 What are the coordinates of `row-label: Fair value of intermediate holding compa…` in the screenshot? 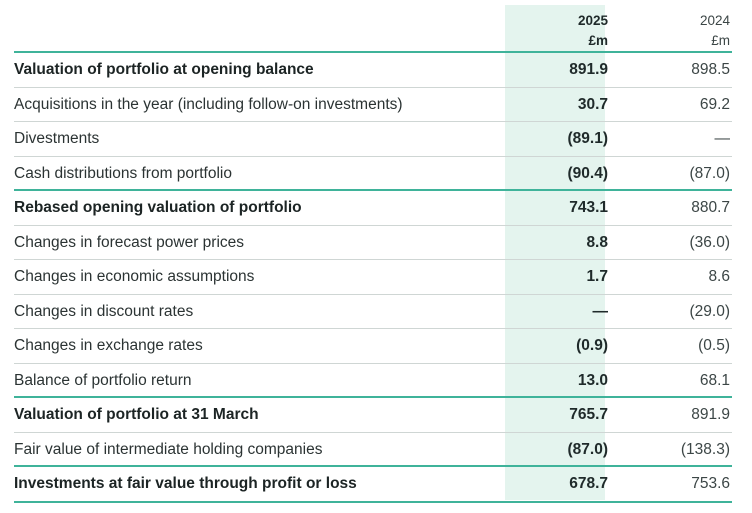 It's located at (168, 449).